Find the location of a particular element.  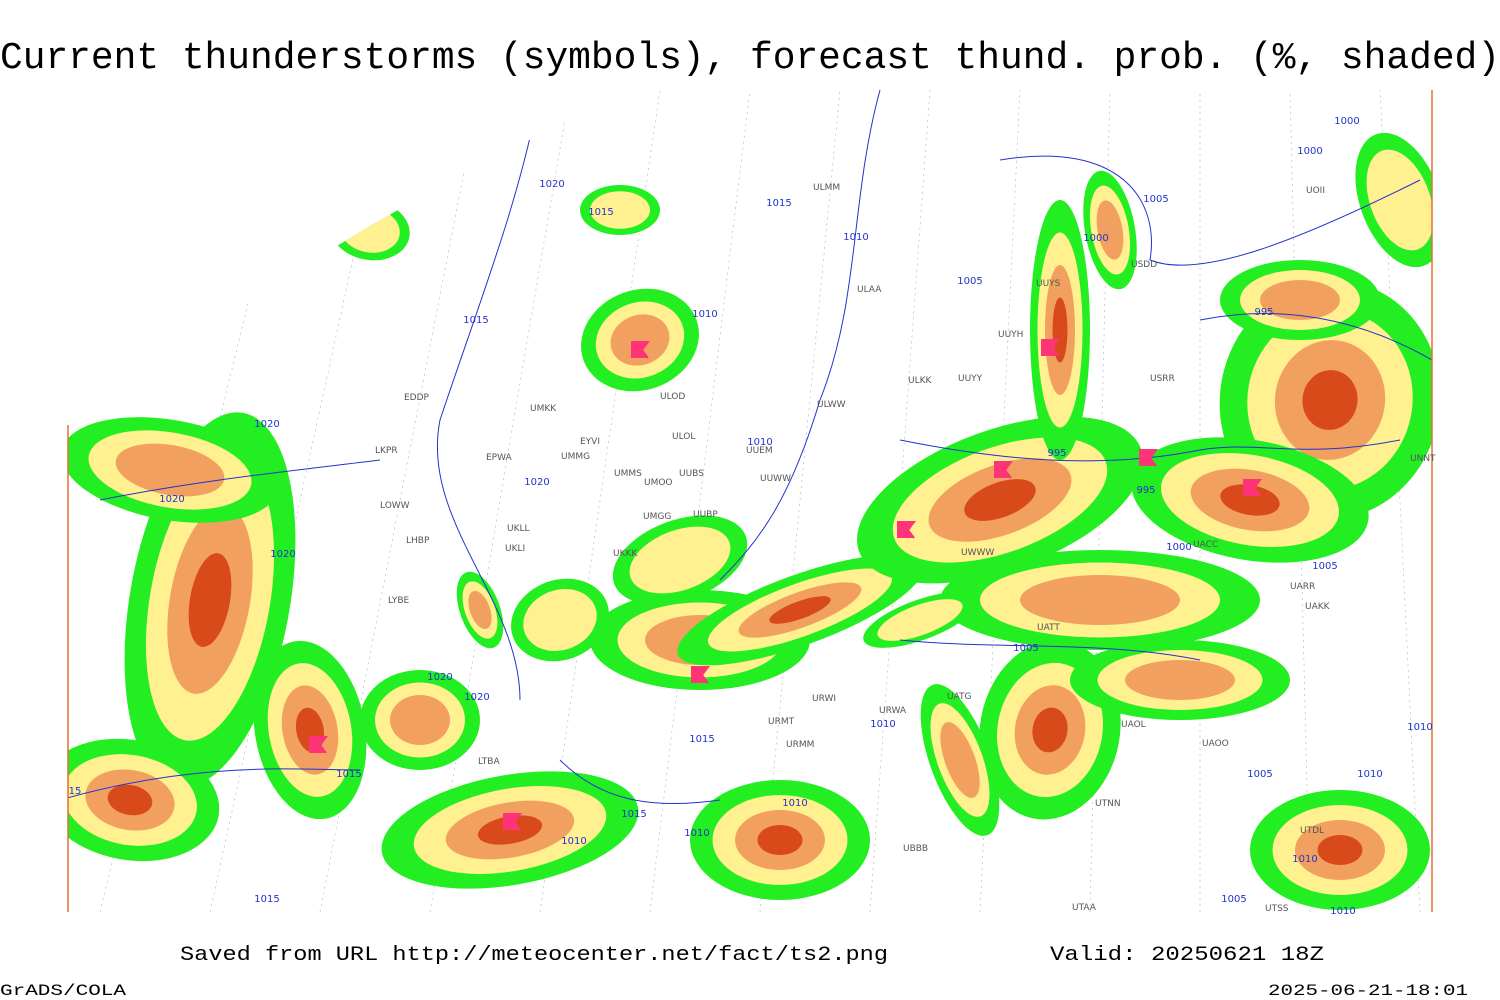

station-code: UKLI is located at coordinates (515, 549).